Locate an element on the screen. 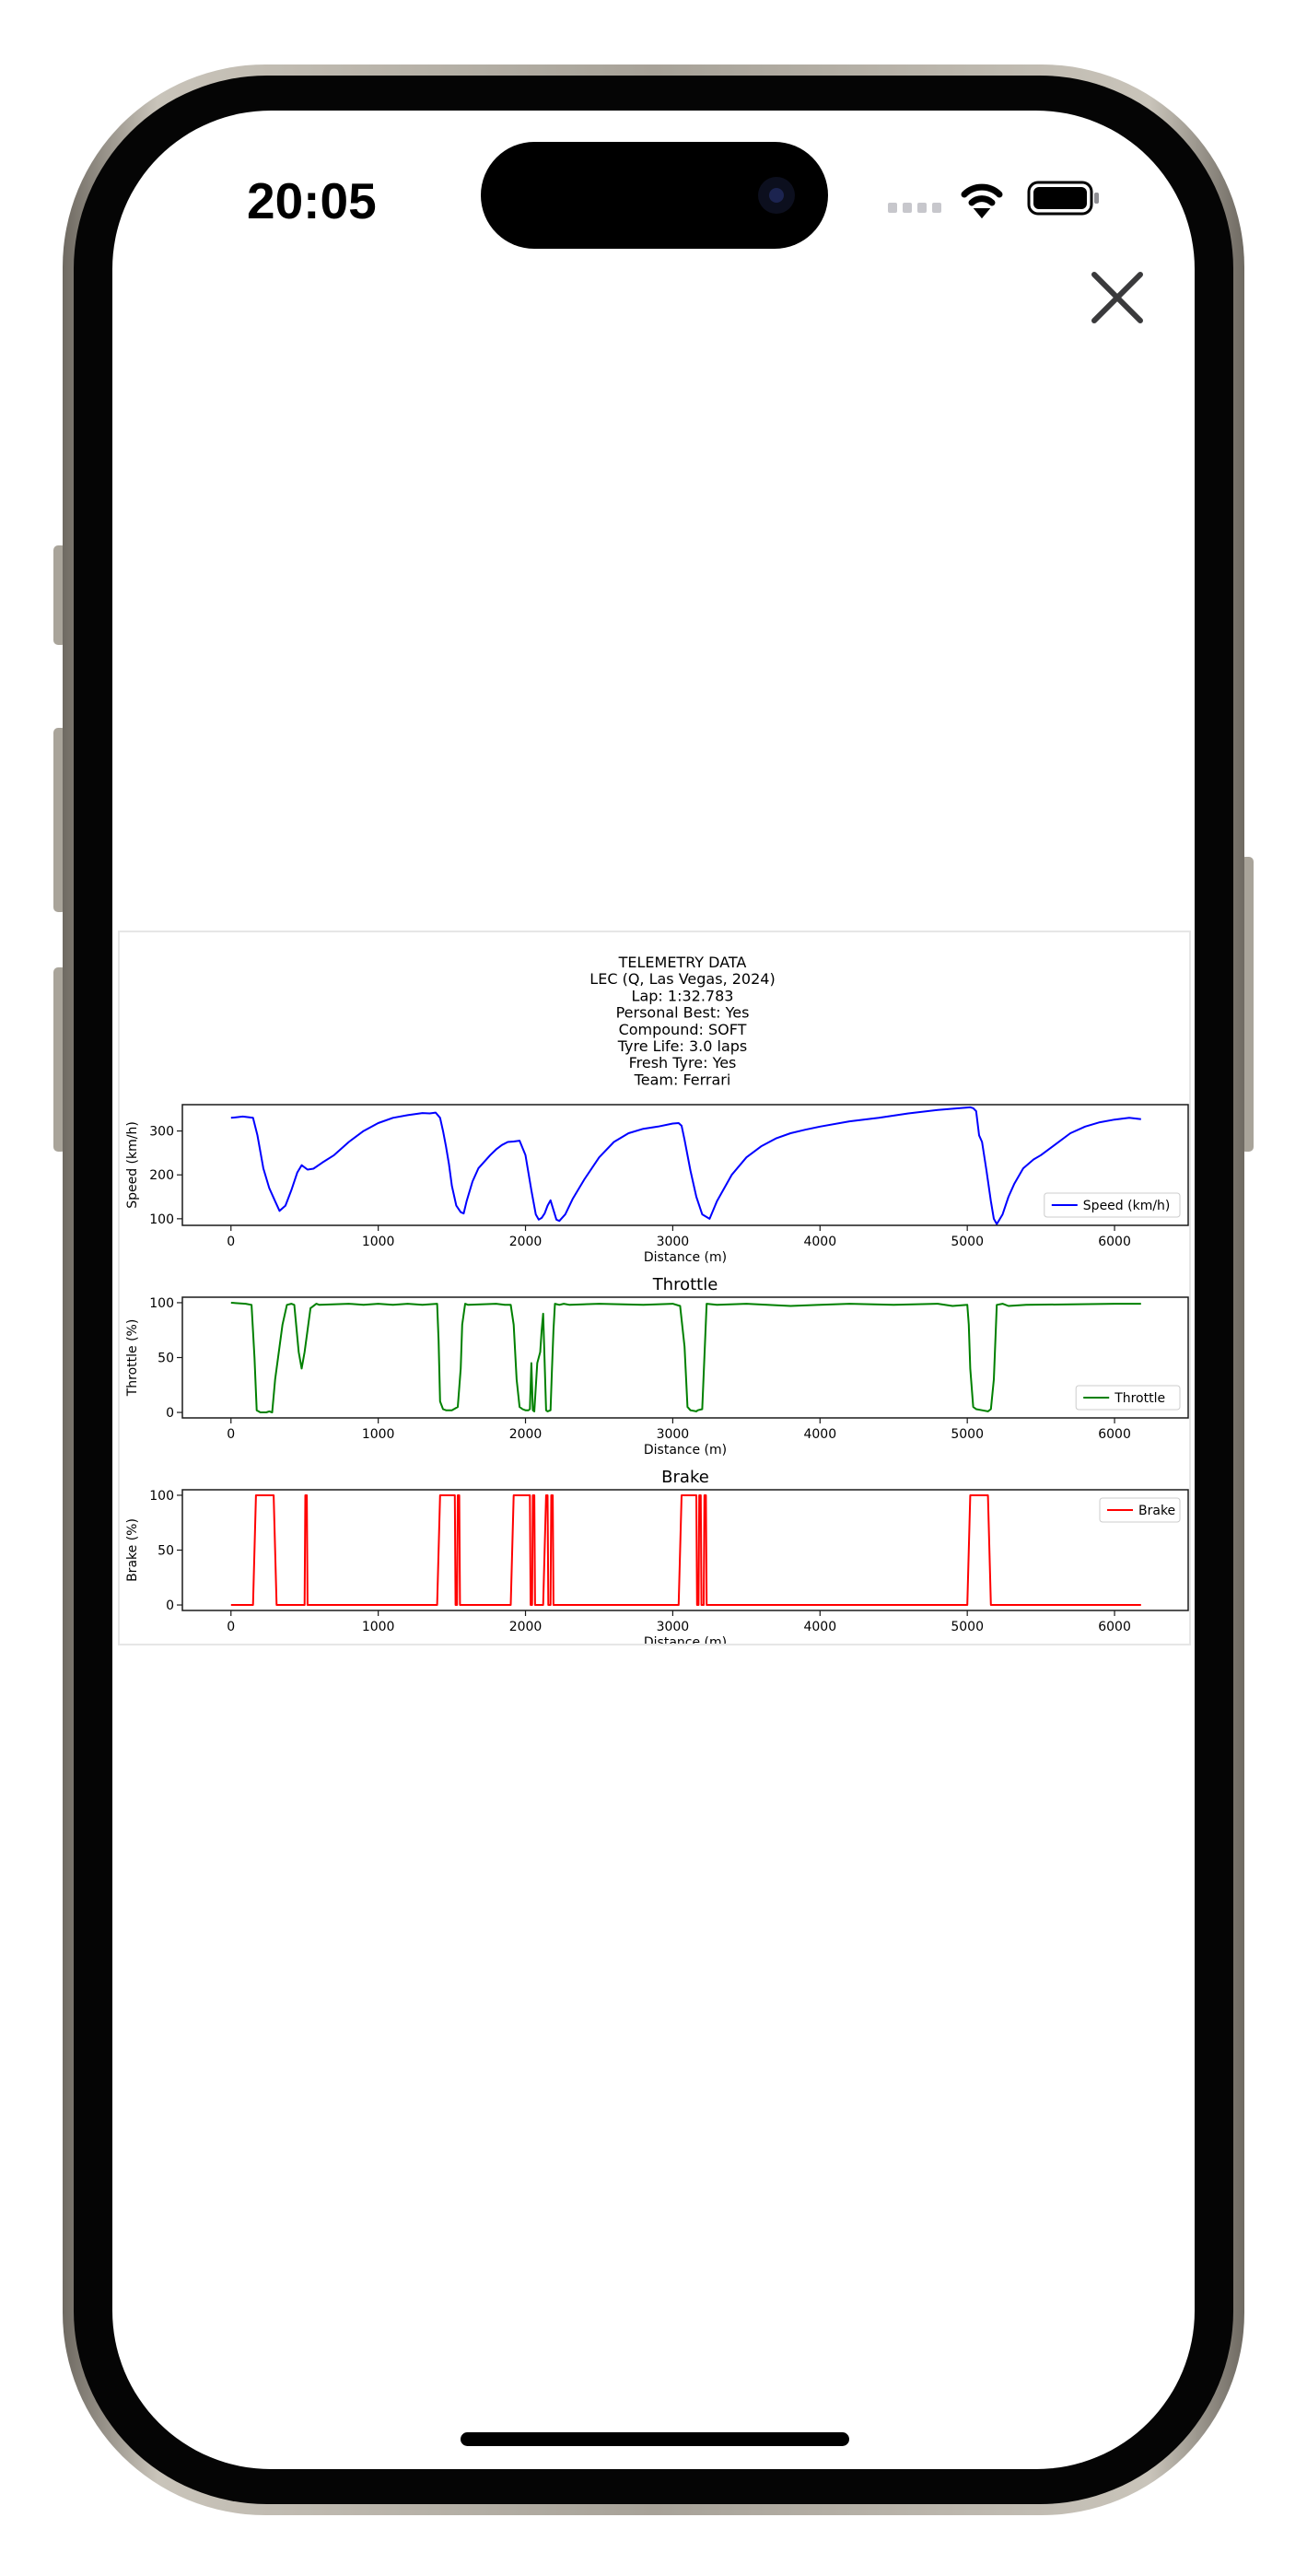 The width and height of the screenshot is (1307, 2576). status-bar-time: 20:05 is located at coordinates (312, 200).